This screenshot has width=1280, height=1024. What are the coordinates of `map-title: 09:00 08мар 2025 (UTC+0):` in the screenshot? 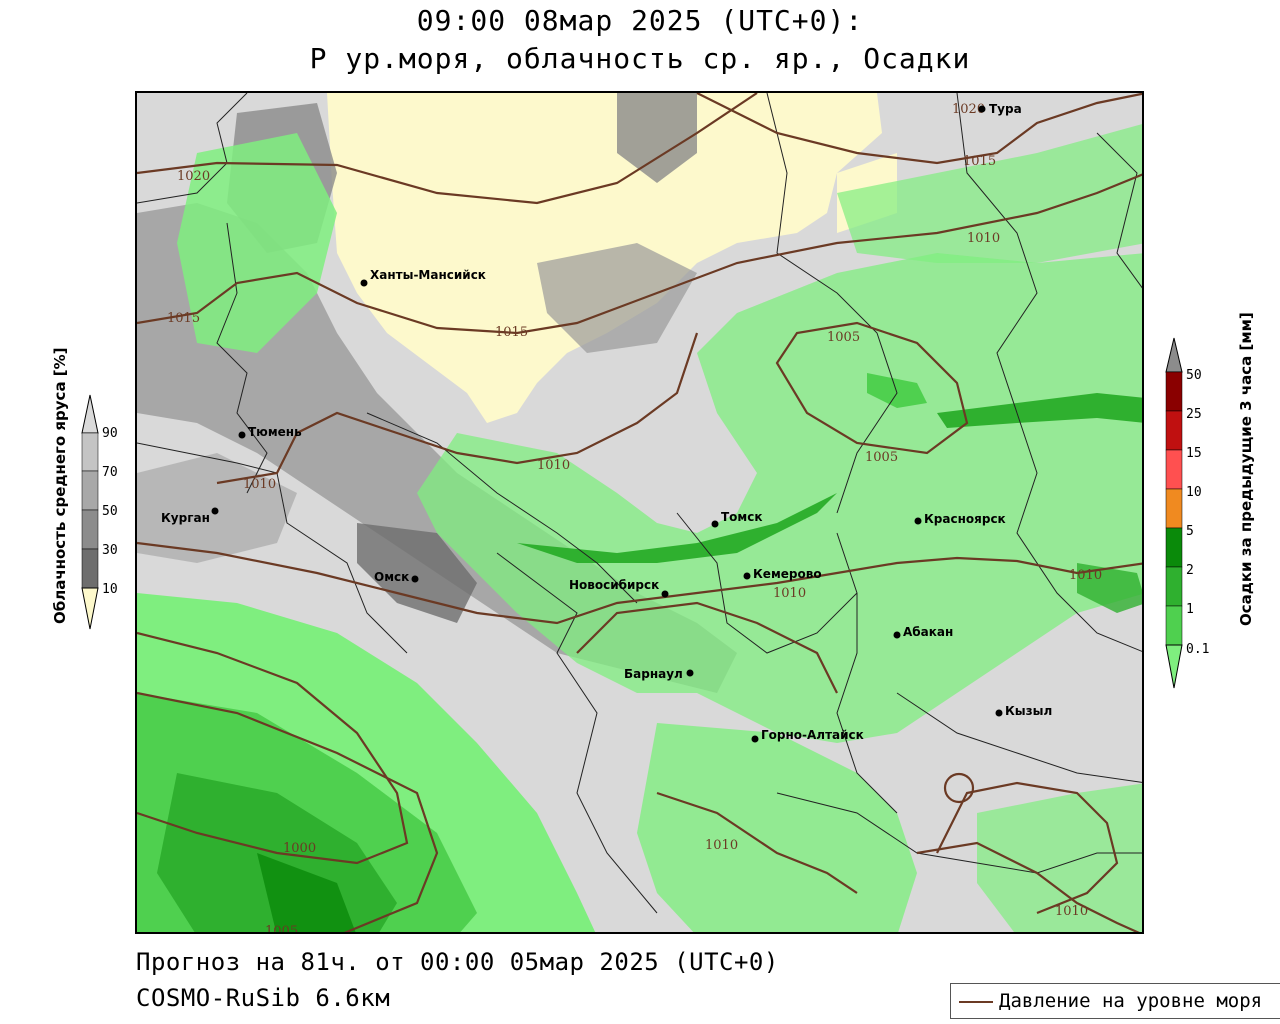 It's located at (640, 20).